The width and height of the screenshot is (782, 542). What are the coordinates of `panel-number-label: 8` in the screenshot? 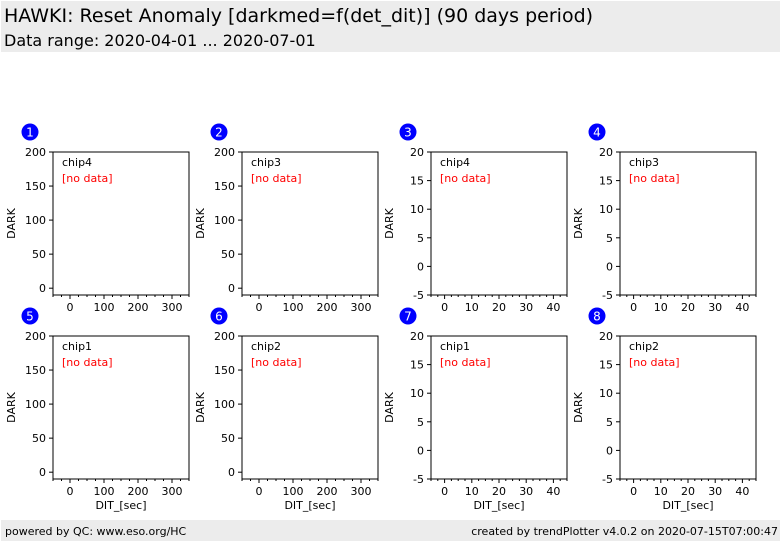 It's located at (597, 317).